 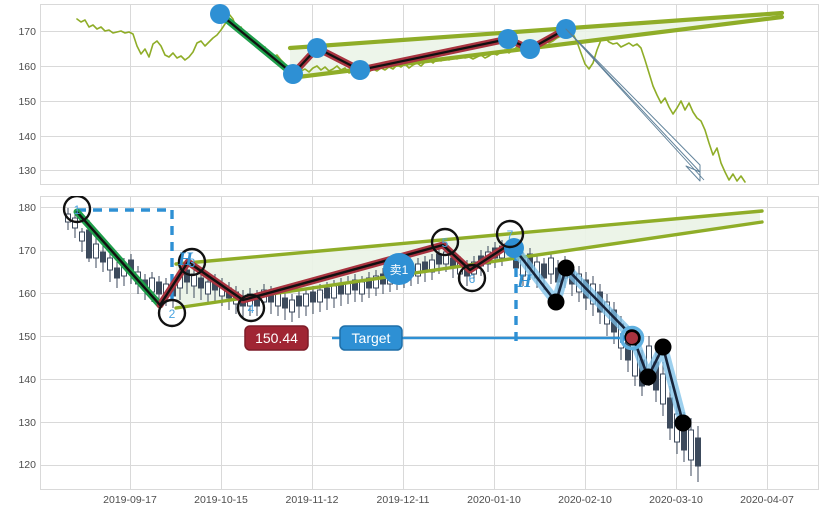 I want to click on h-label-right: H, so click(x=524, y=281).